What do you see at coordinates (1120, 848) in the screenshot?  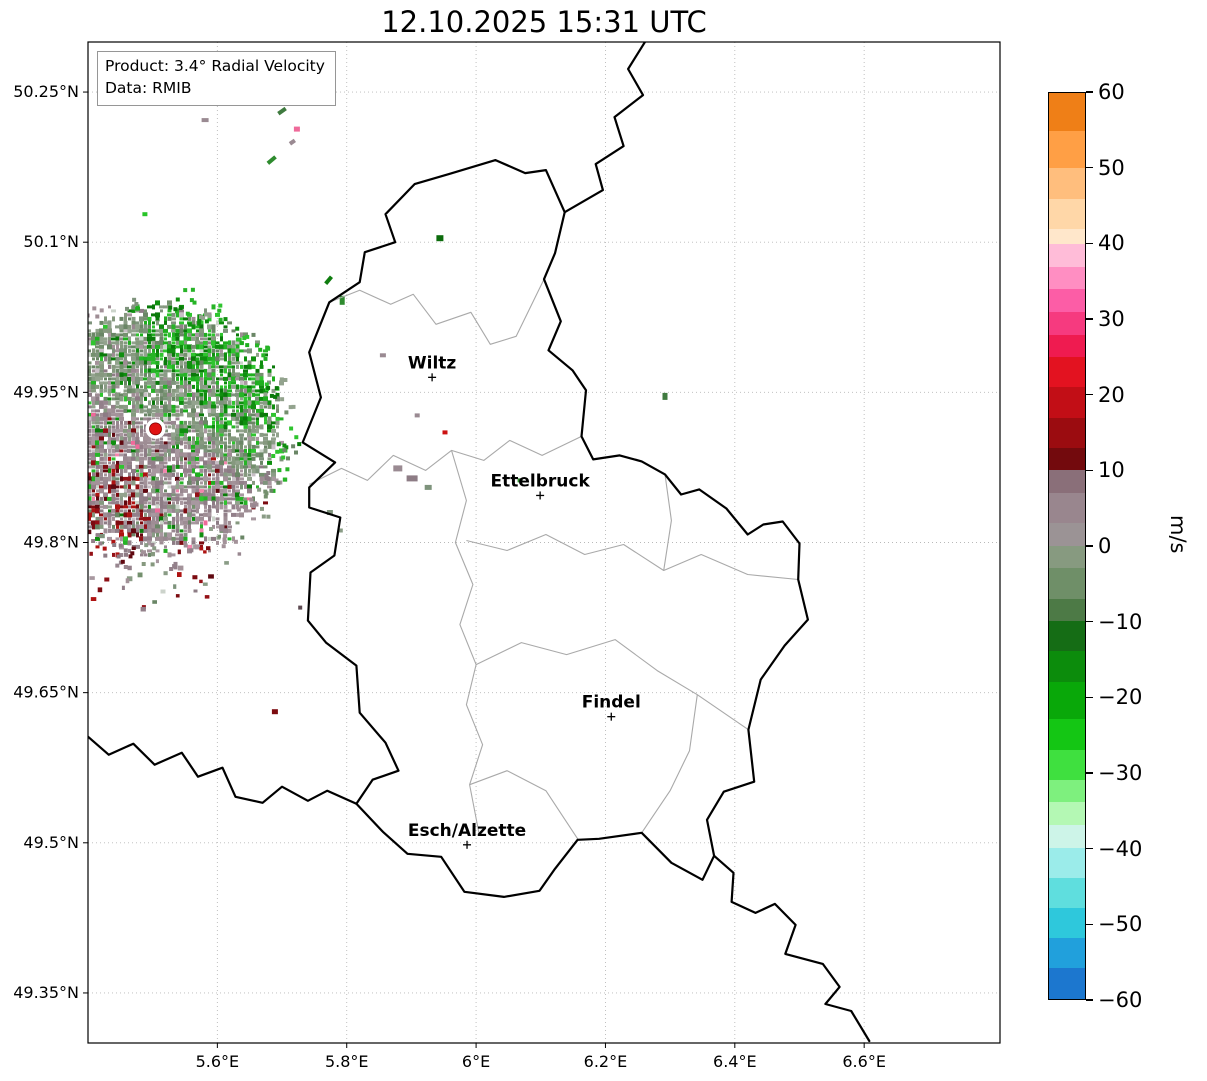 I see `colorbar-tick-label: −40` at bounding box center [1120, 848].